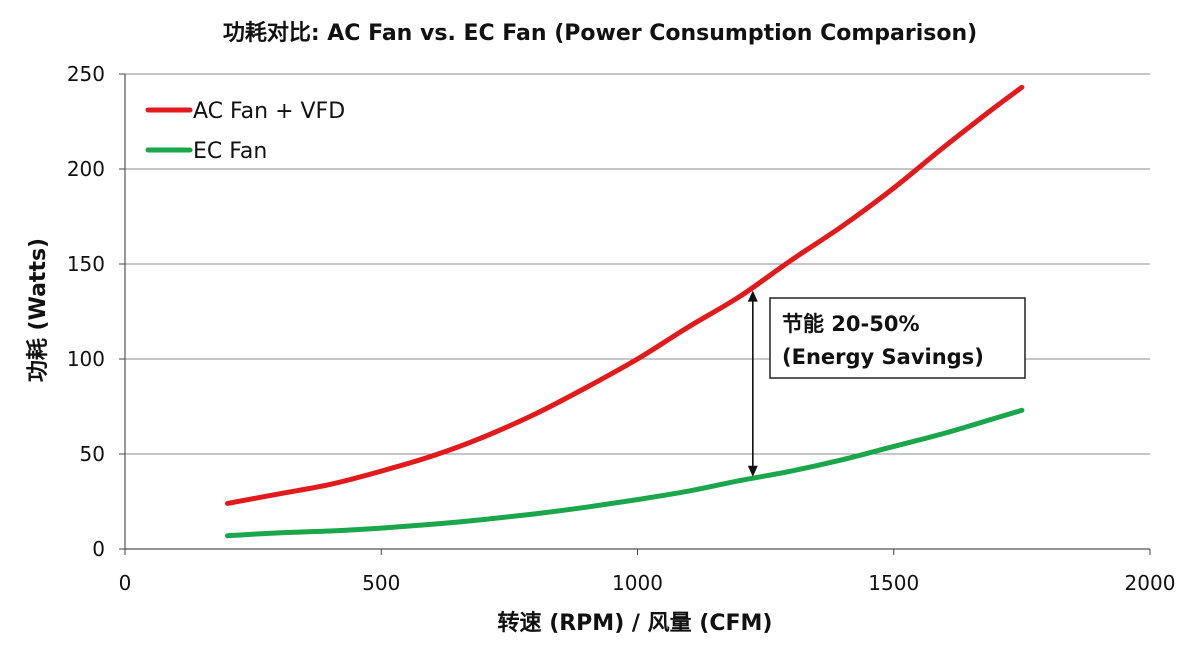  Describe the element at coordinates (635, 623) in the screenshot. I see `x-axis-label: 转速 (RPM) / 风量 (CFM)` at that location.